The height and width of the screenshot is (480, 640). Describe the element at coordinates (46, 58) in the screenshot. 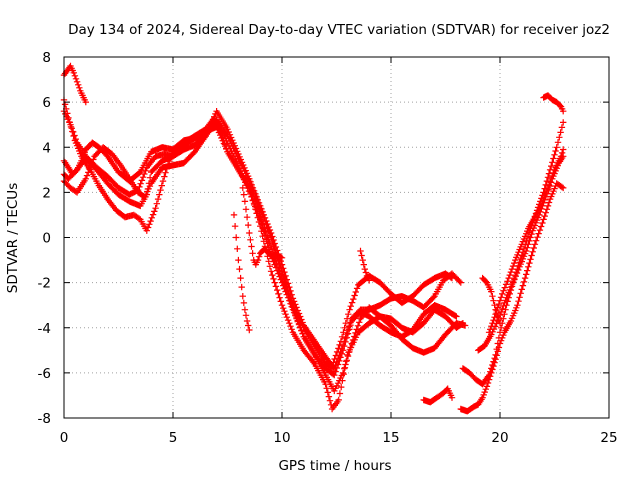

I see `y-tick-label: 8` at that location.